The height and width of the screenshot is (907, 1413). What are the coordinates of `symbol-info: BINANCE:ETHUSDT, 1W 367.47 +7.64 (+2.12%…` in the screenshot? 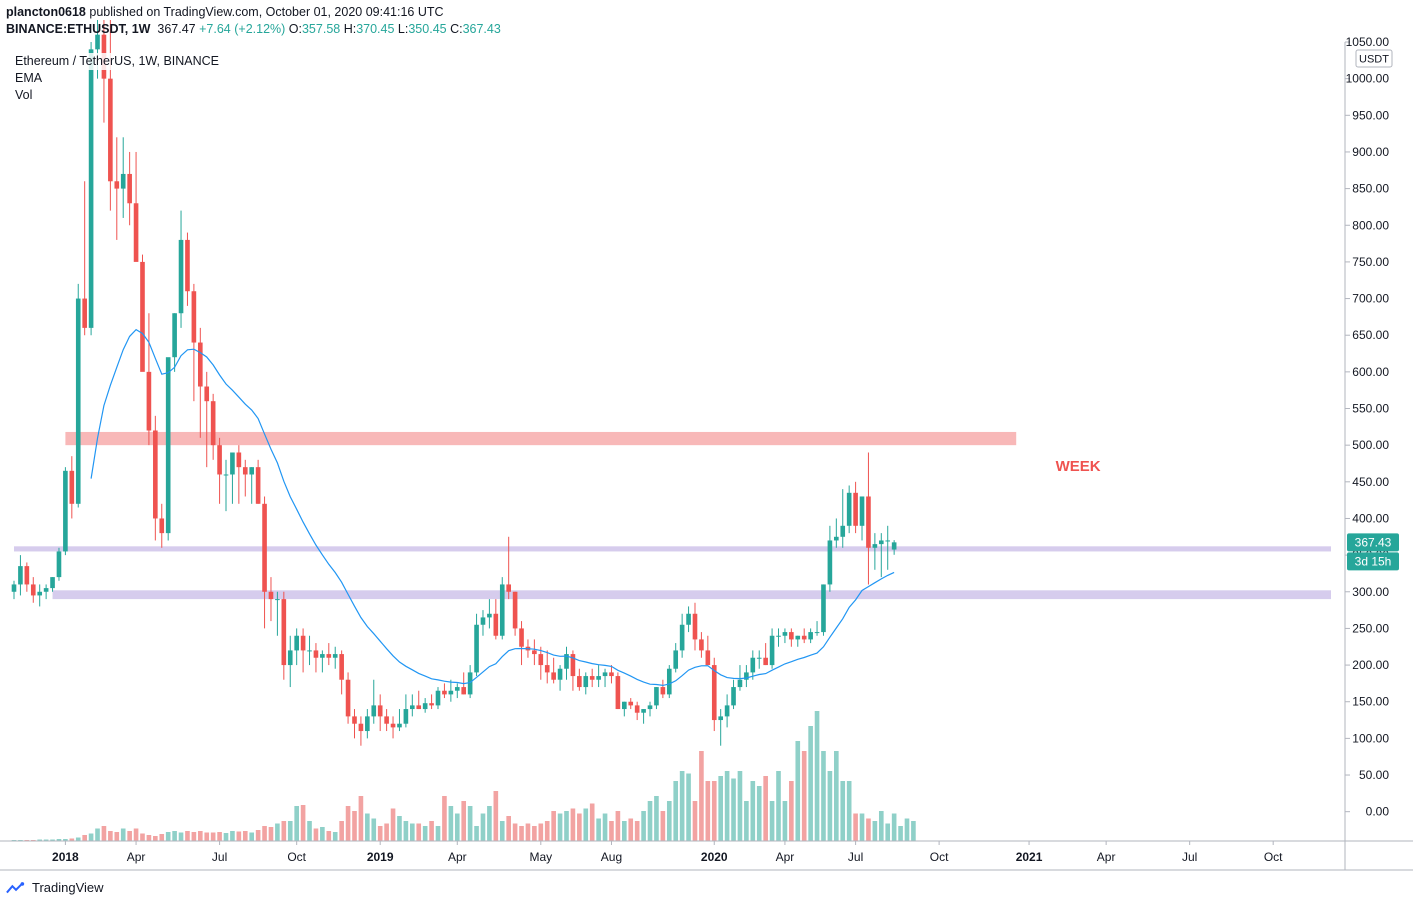 It's located at (253, 29).